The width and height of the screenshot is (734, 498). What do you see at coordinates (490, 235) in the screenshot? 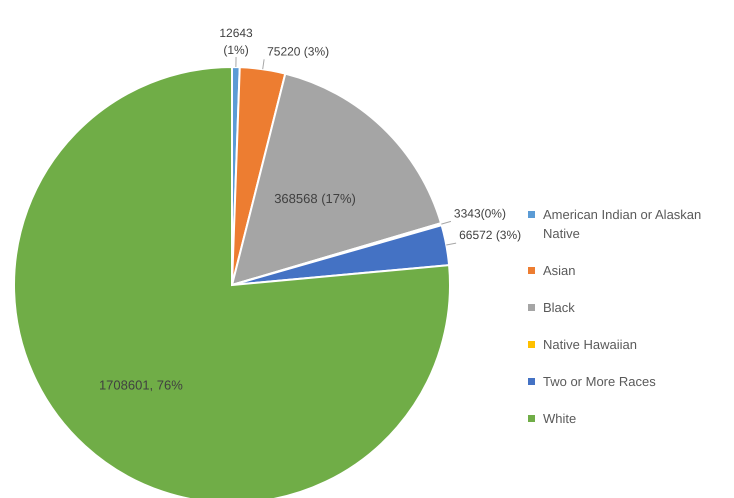
I see `data-label: 66572 (3%)` at bounding box center [490, 235].